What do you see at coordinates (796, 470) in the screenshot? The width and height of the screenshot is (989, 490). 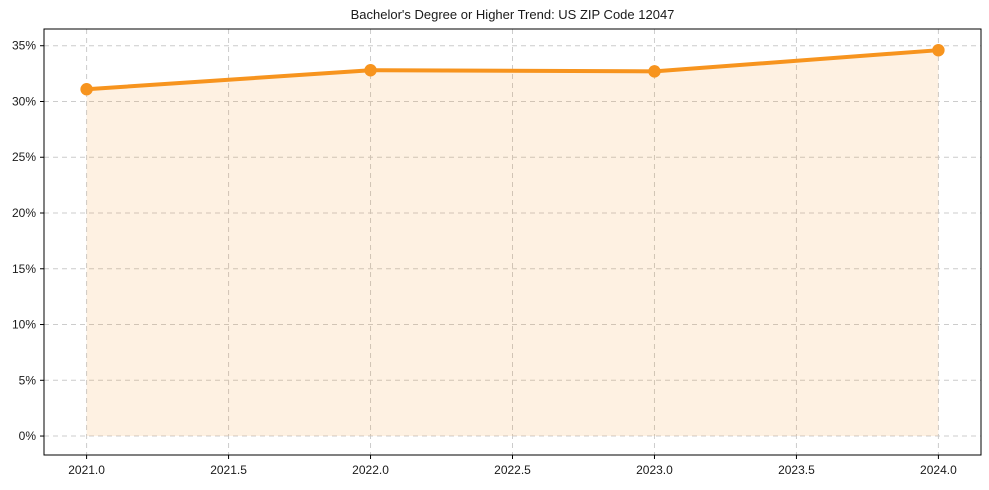 I see `x-tick-label: 2023.5` at bounding box center [796, 470].